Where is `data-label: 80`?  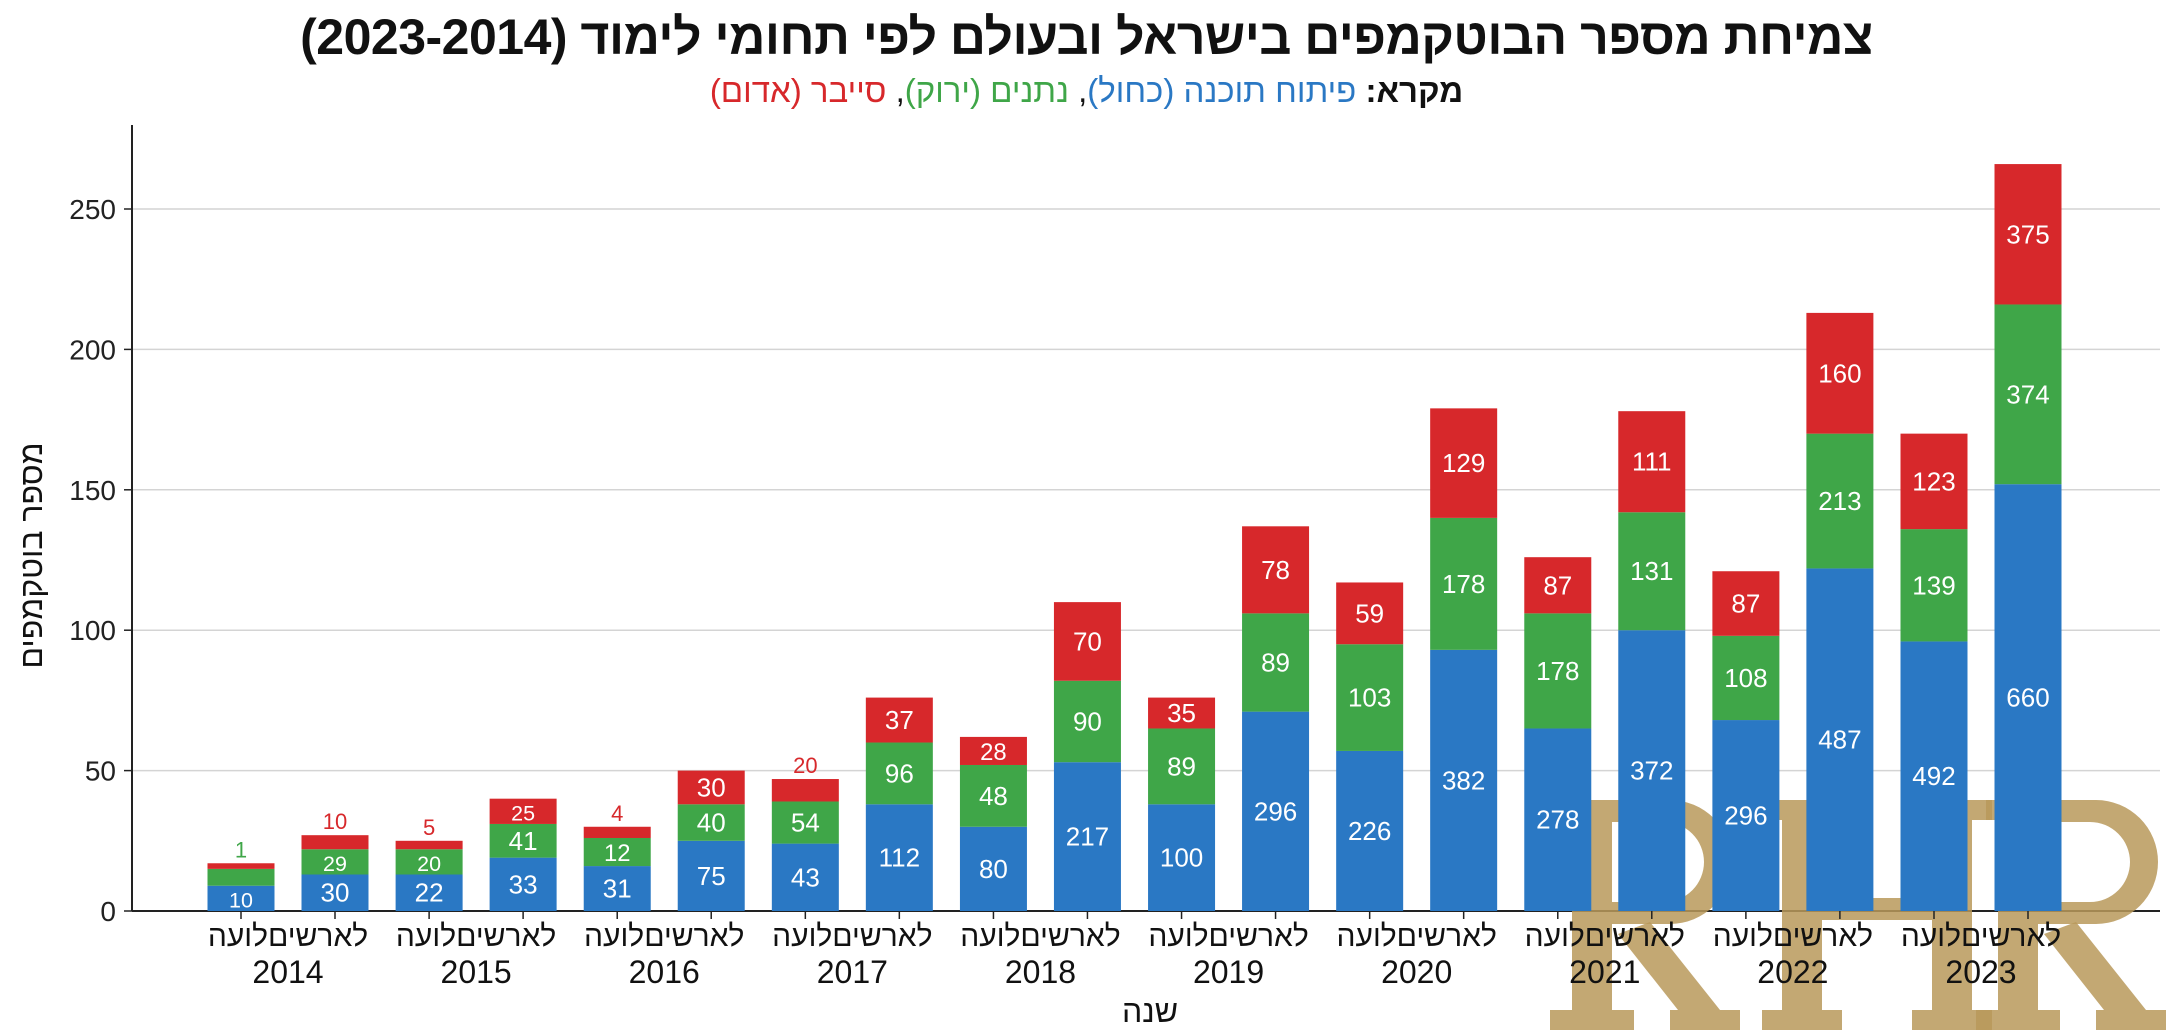
data-label: 80 is located at coordinates (993, 869).